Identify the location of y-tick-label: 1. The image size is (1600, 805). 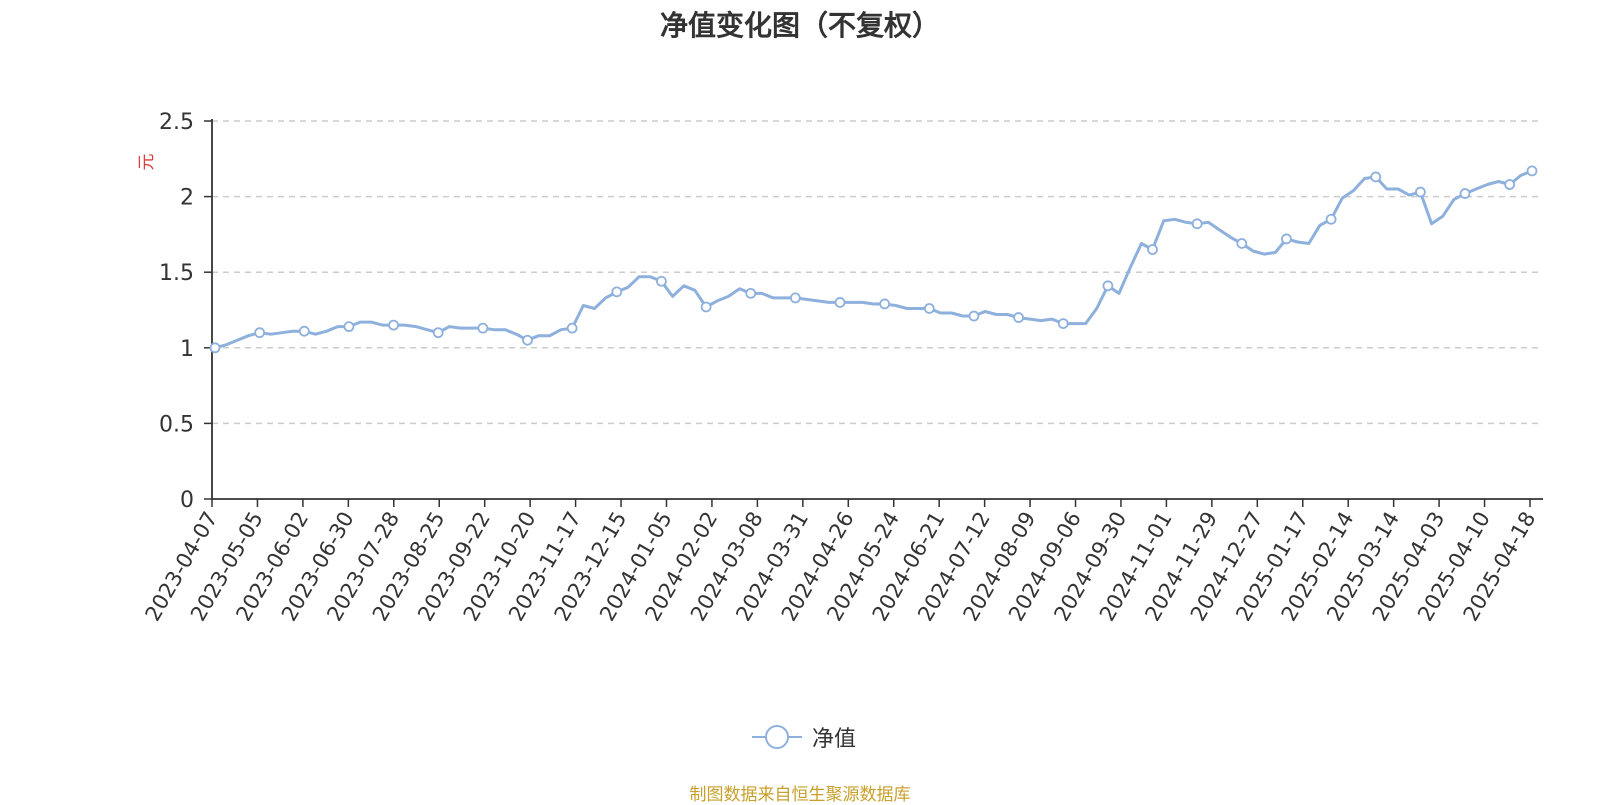
(187, 349).